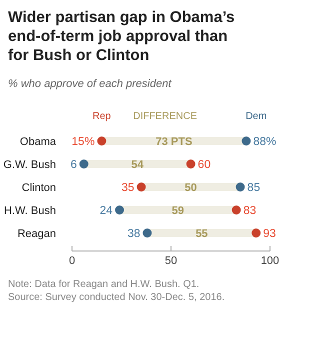 This screenshot has height=359, width=310. Describe the element at coordinates (137, 165) in the screenshot. I see `data-label: 54` at that location.